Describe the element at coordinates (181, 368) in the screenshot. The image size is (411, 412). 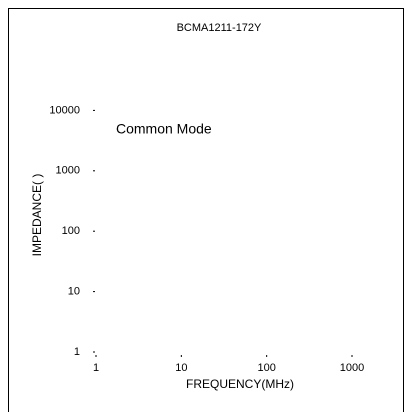
I see `x-tick-label: 10` at that location.